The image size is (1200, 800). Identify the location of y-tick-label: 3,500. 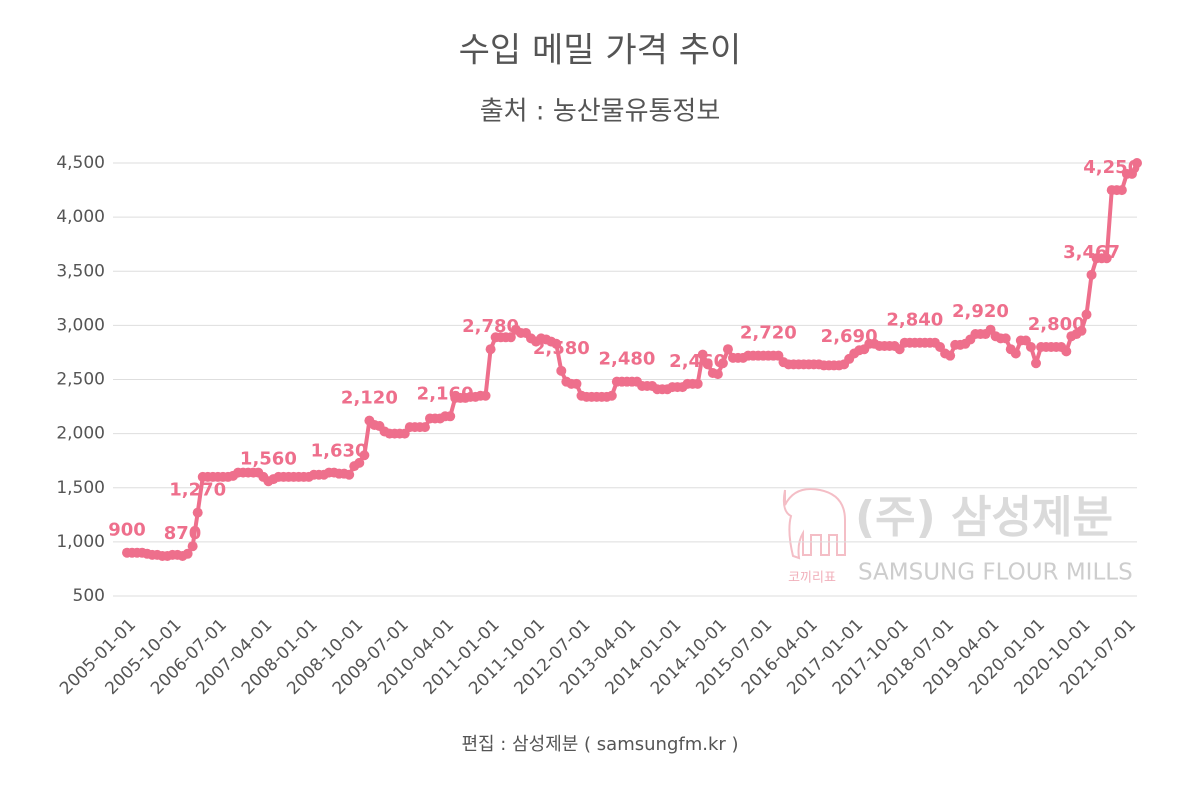
(80, 271).